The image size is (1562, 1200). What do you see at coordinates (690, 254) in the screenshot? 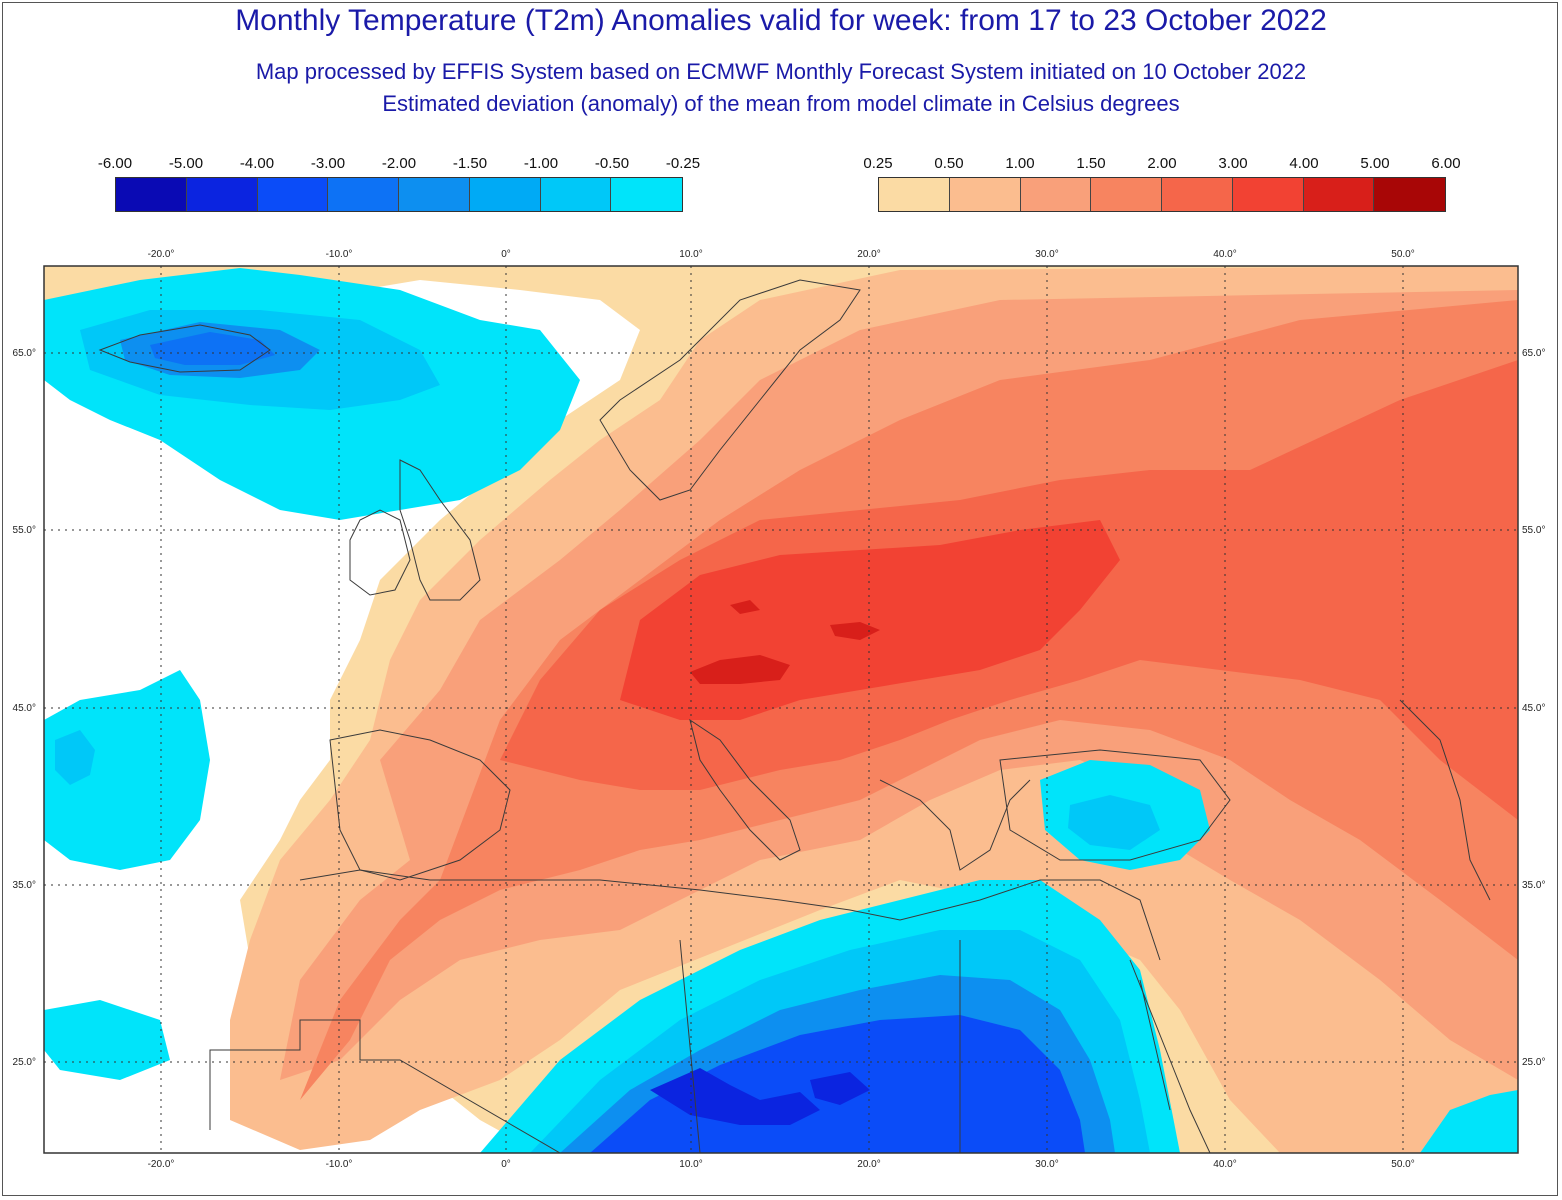
I see `longitude-label-top: 10.0°` at bounding box center [690, 254].